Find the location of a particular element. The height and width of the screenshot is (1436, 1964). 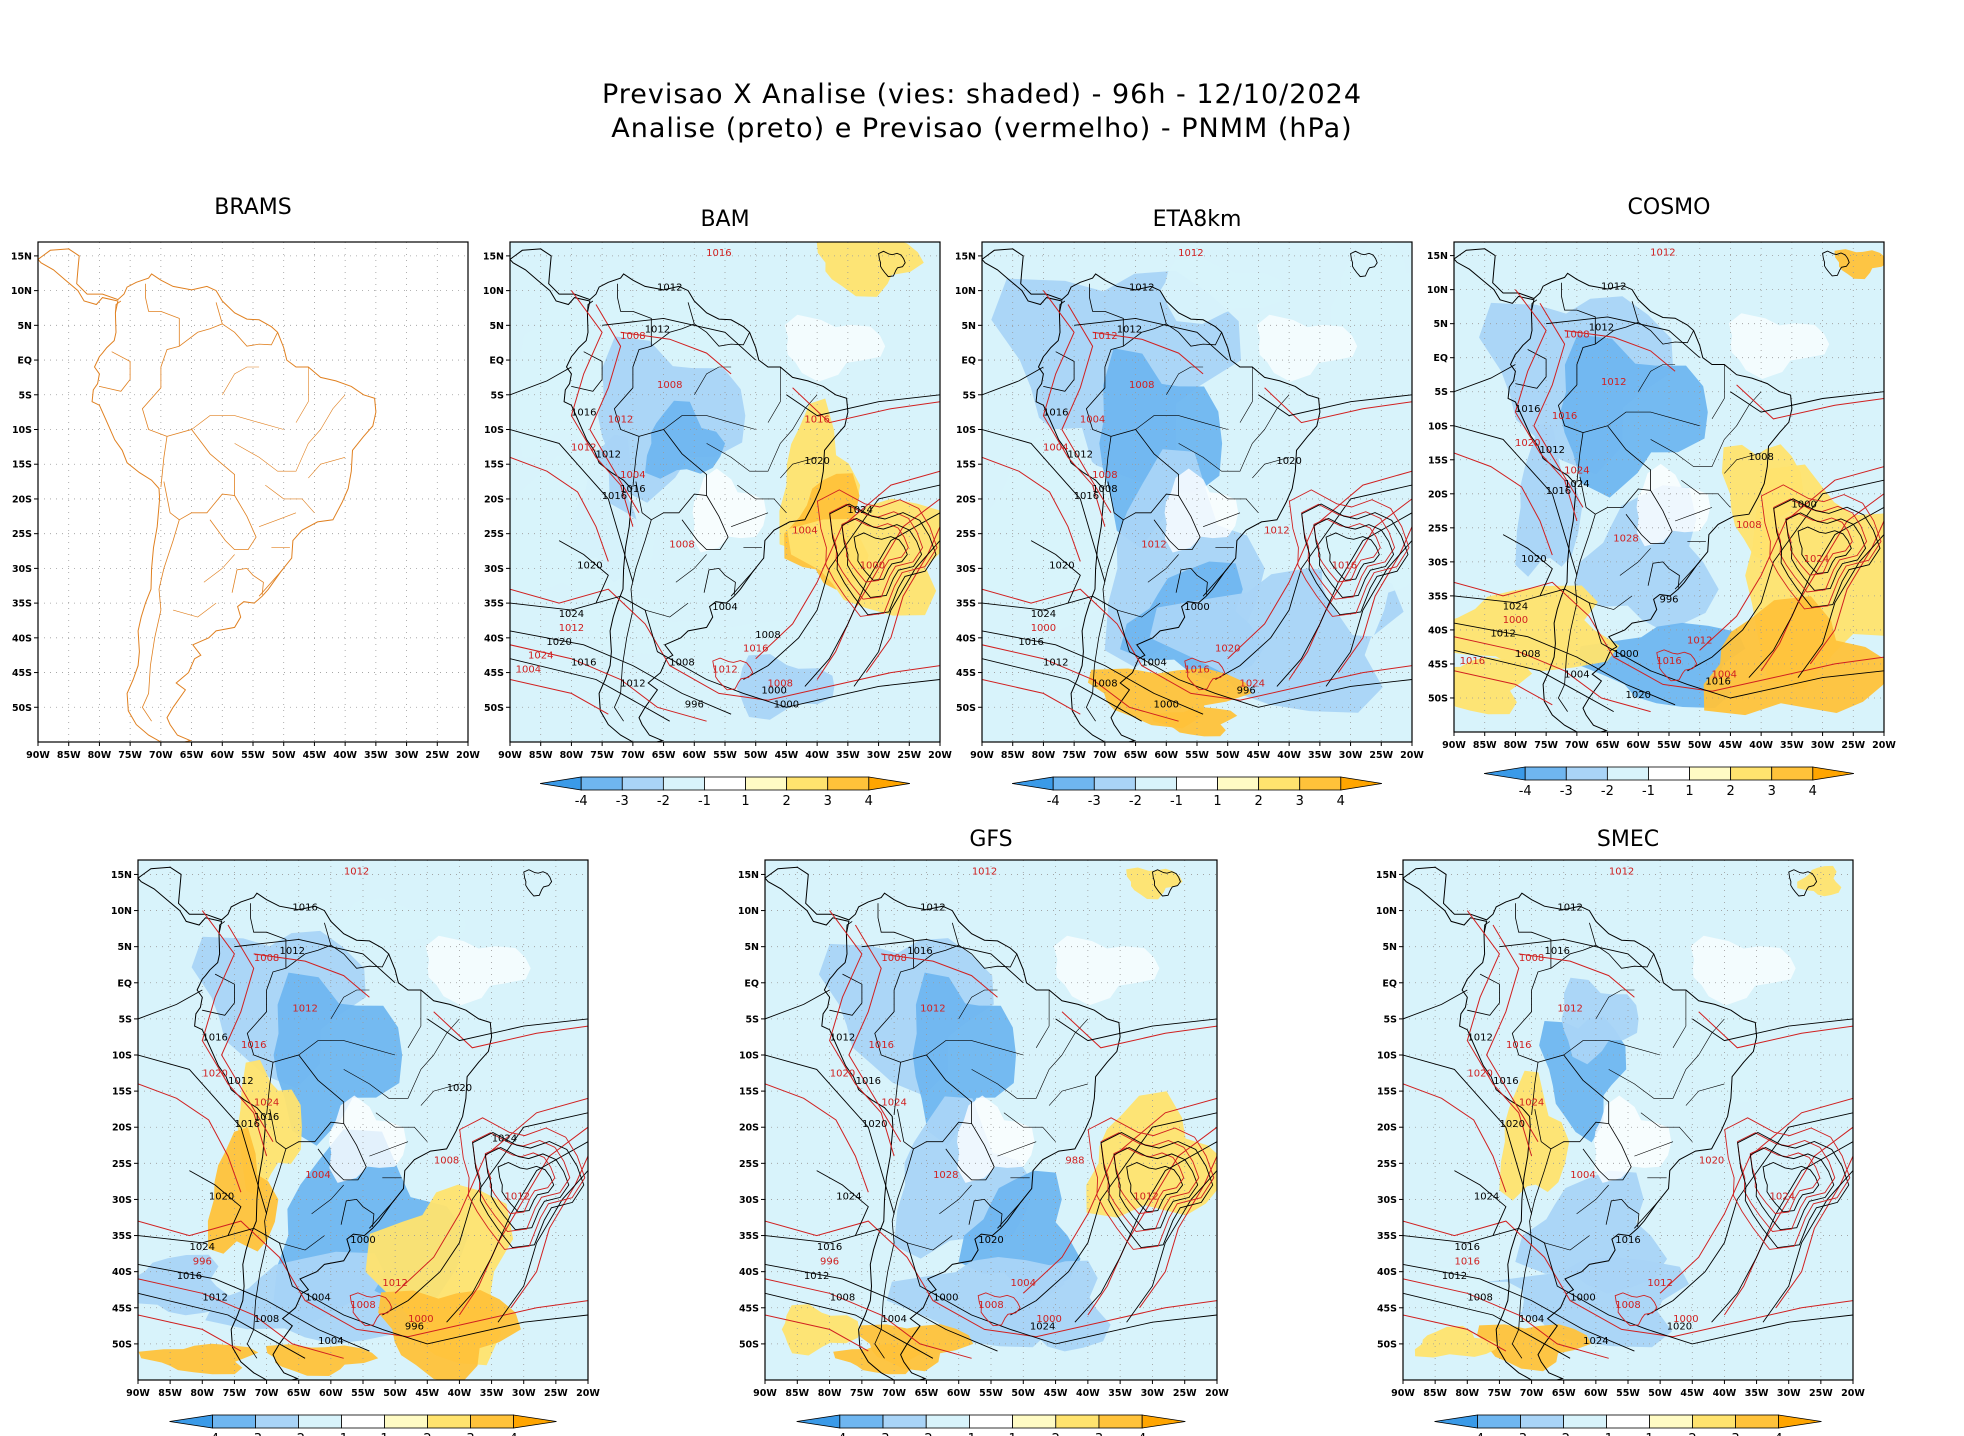

lon-tick-label: 55W is located at coordinates (1628, 1393).